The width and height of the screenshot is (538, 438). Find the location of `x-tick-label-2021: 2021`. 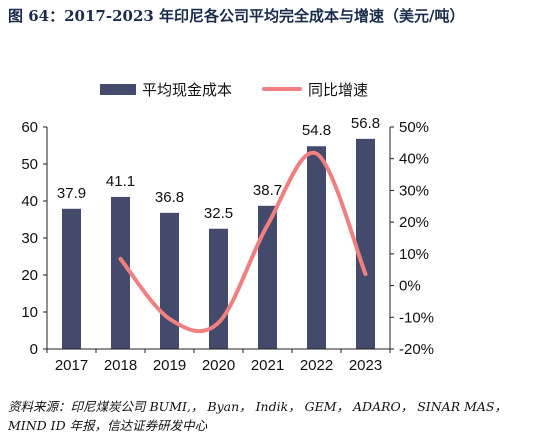

x-tick-label-2021: 2021 is located at coordinates (267, 365).